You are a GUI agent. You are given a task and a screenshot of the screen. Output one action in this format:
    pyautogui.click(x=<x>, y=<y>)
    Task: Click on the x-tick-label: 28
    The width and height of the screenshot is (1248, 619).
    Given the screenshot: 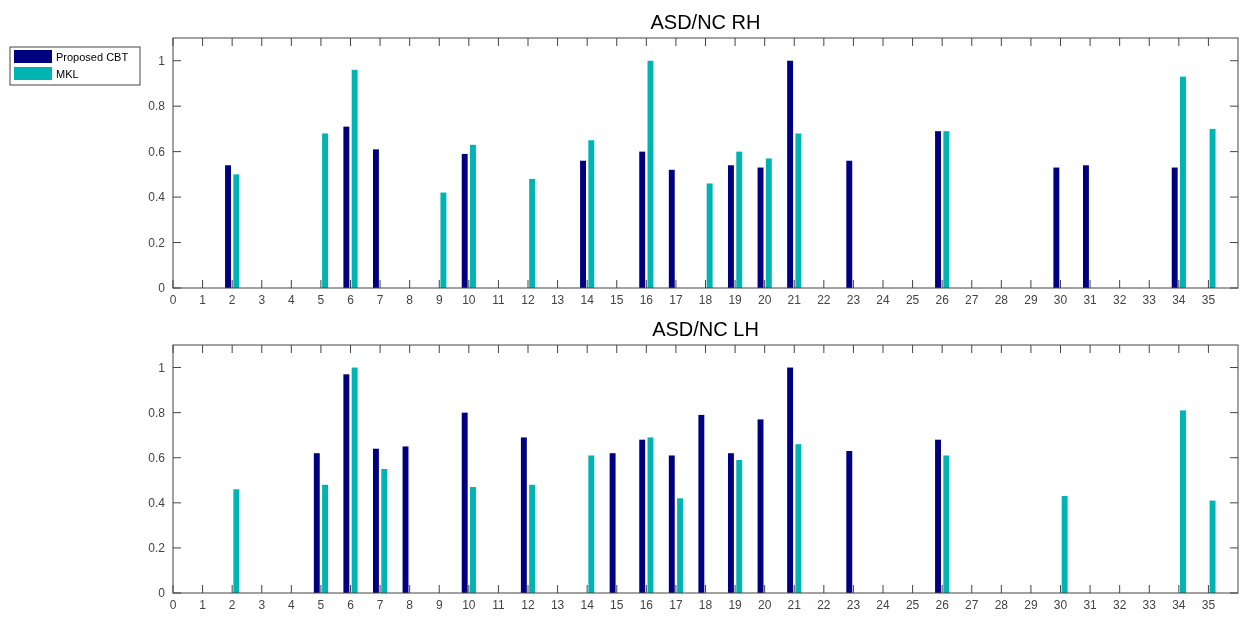 What is the action you would take?
    pyautogui.click(x=1001, y=605)
    